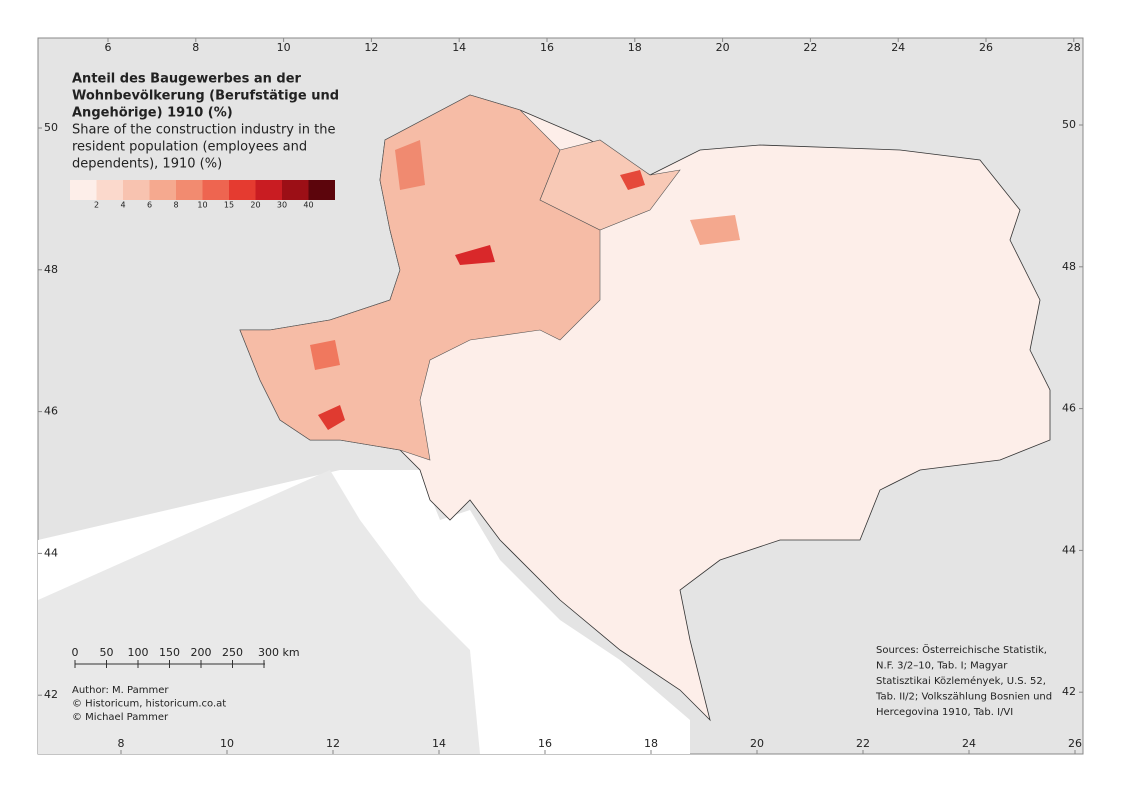  I want to click on scale-label: 200, so click(201, 652).